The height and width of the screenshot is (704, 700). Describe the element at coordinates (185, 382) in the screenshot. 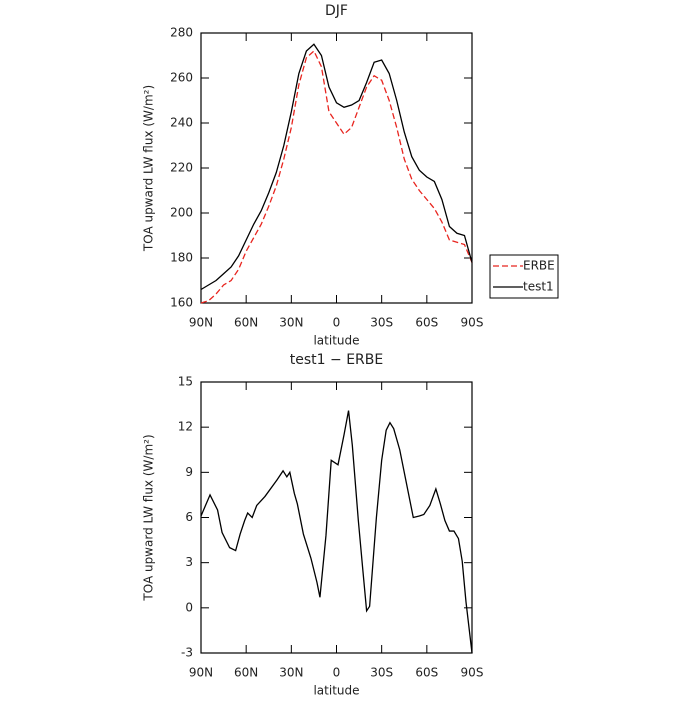

I see `y-tick-label: 15` at that location.